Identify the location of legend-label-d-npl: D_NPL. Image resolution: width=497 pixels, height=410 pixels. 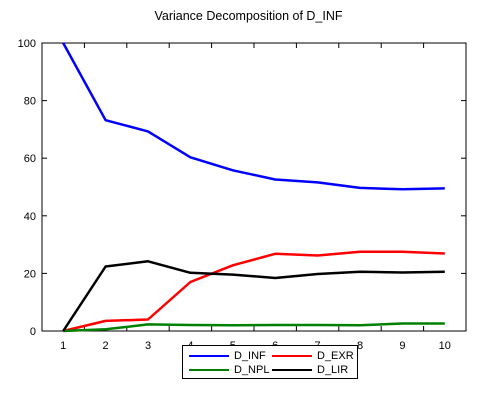
(252, 370).